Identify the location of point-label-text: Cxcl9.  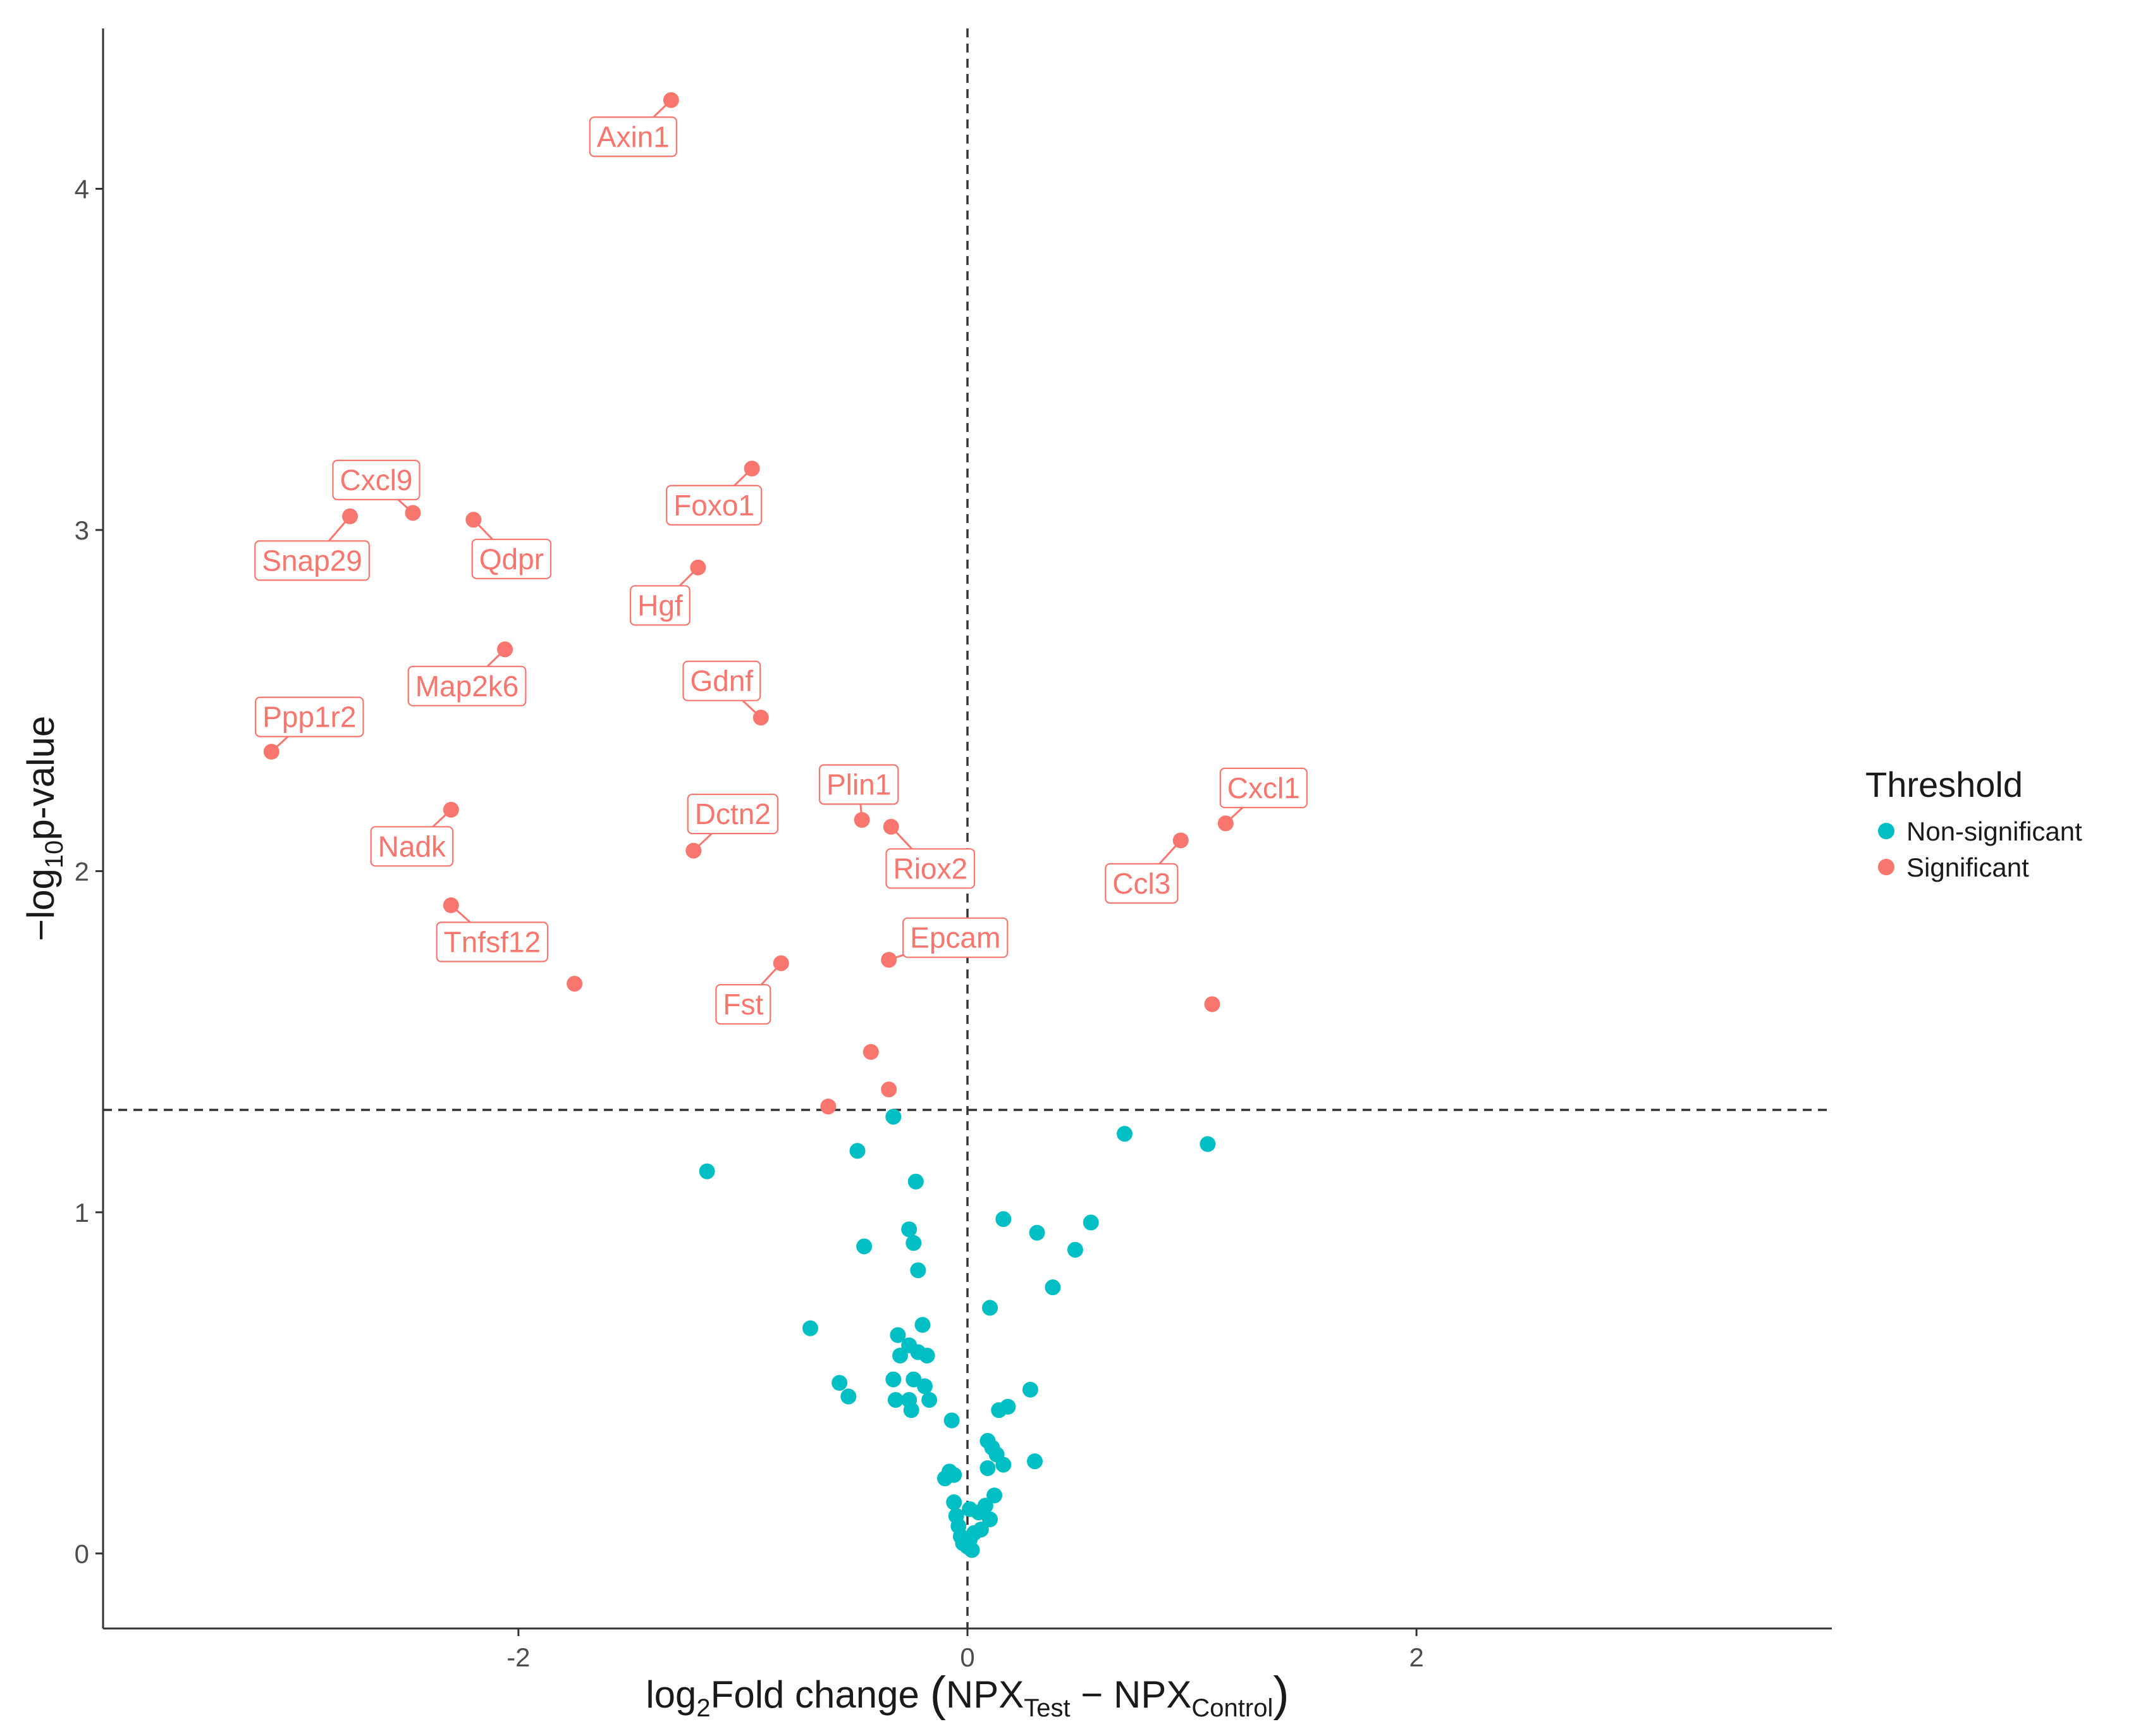
(376, 480).